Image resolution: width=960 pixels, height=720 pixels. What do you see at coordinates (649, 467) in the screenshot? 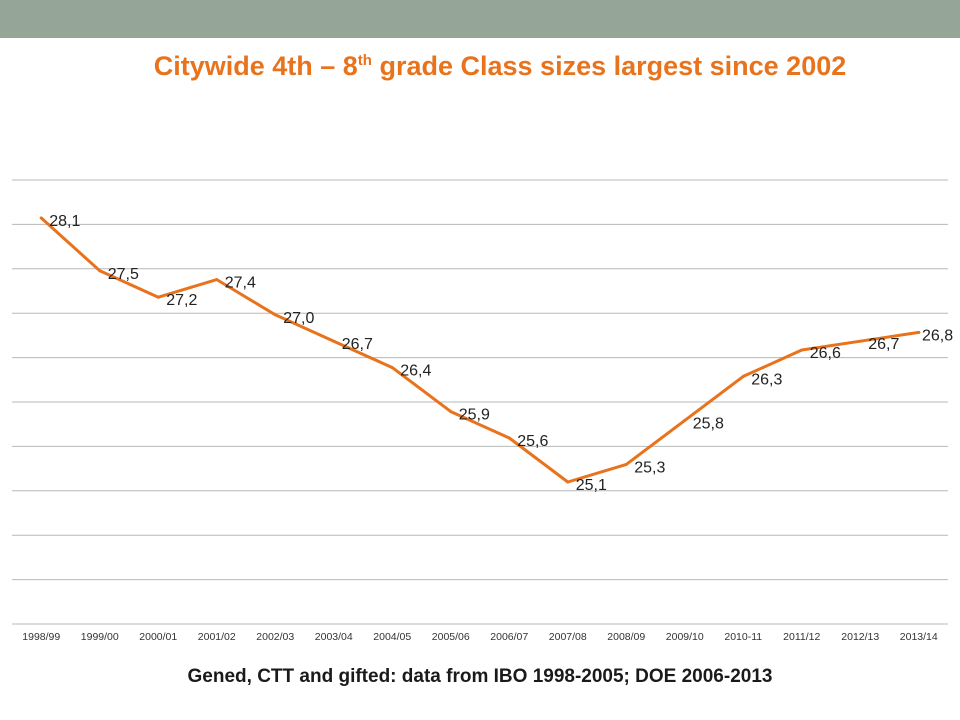
I see `data-label: 25,3` at bounding box center [649, 467].